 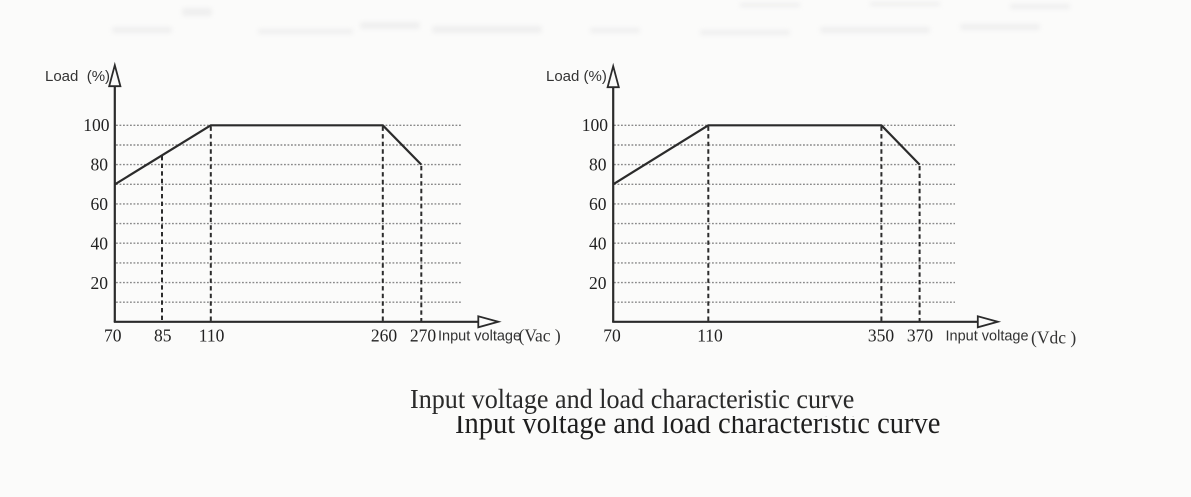 I want to click on svg-text: 85, so click(x=163, y=336).